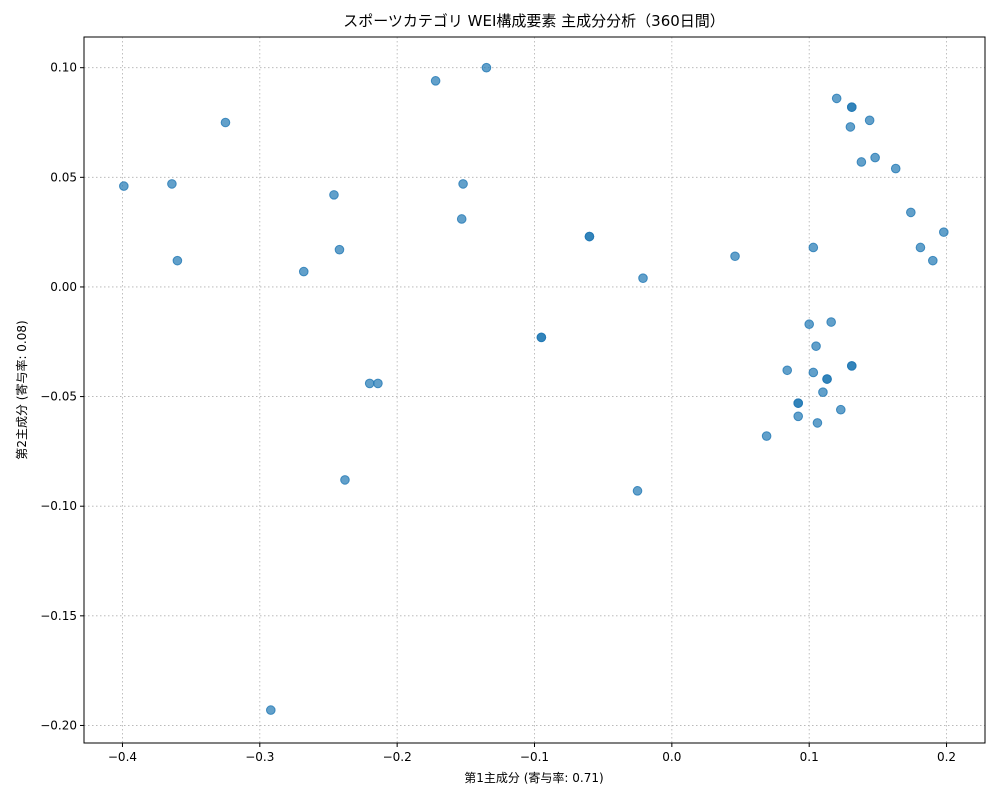 The image size is (1000, 800). Describe the element at coordinates (63, 287) in the screenshot. I see `y-tick-label: 0.00` at that location.